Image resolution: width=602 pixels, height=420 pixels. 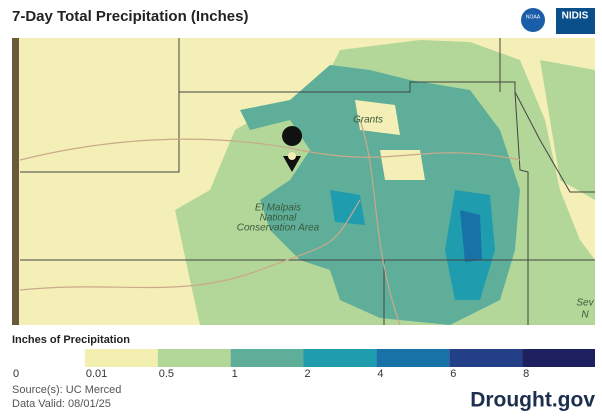 I want to click on legend-tick-label: 0.5, so click(x=166, y=374).